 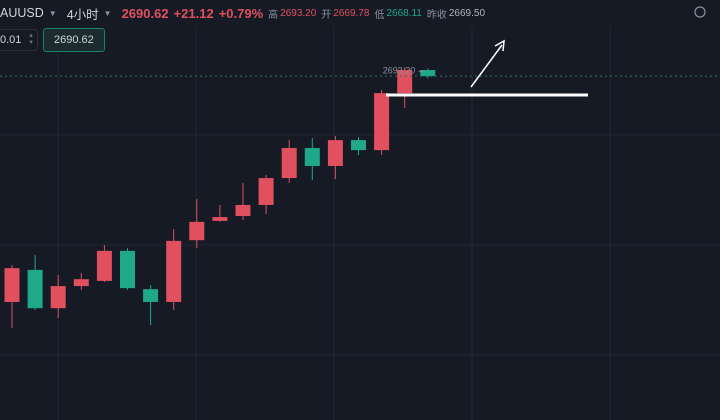 I want to click on drawn-arrow, so click(x=486, y=66).